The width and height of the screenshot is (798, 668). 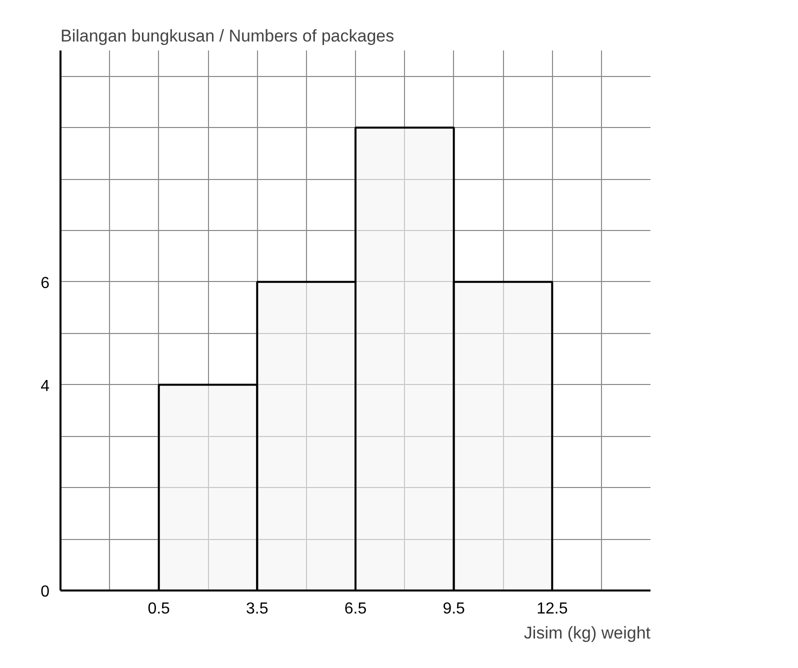 What do you see at coordinates (45, 592) in the screenshot?
I see `y-tick-label: 0` at bounding box center [45, 592].